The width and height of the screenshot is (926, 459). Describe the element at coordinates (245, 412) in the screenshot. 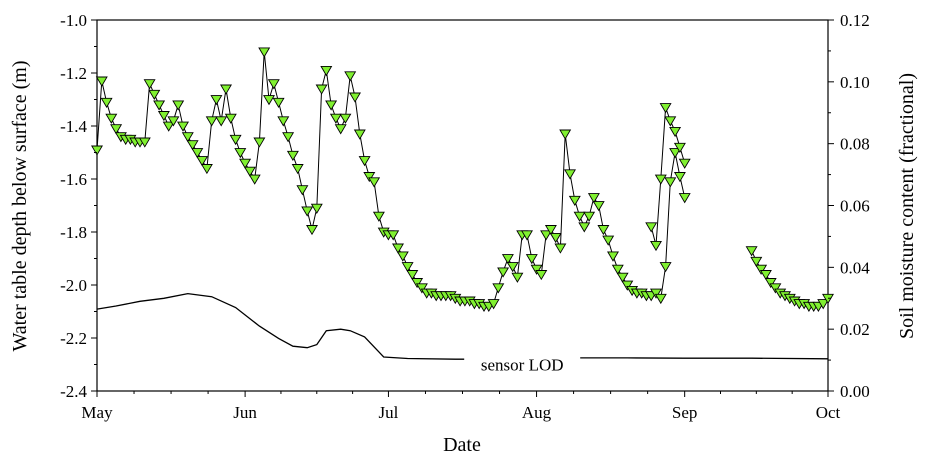

I see `x-tick-label: Jun` at that location.